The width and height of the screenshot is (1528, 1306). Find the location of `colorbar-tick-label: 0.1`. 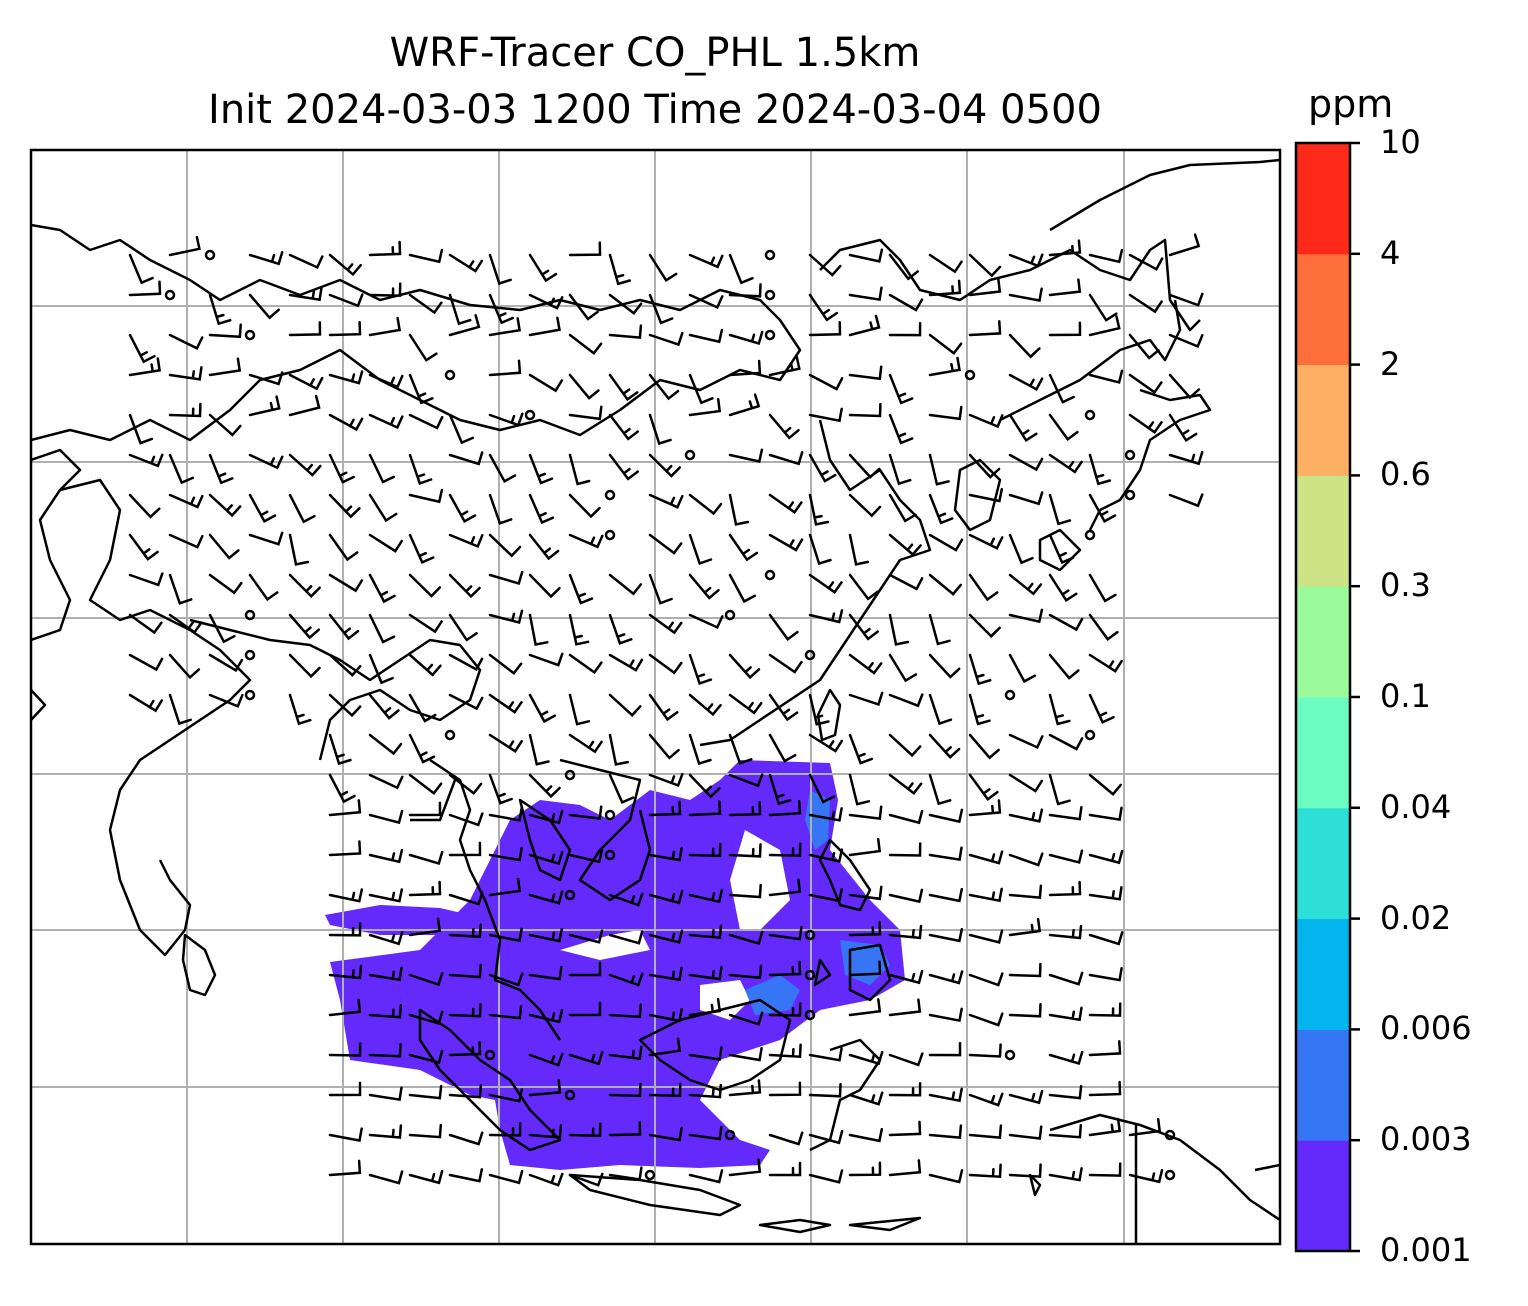

colorbar-tick-label: 0.1 is located at coordinates (1405, 696).